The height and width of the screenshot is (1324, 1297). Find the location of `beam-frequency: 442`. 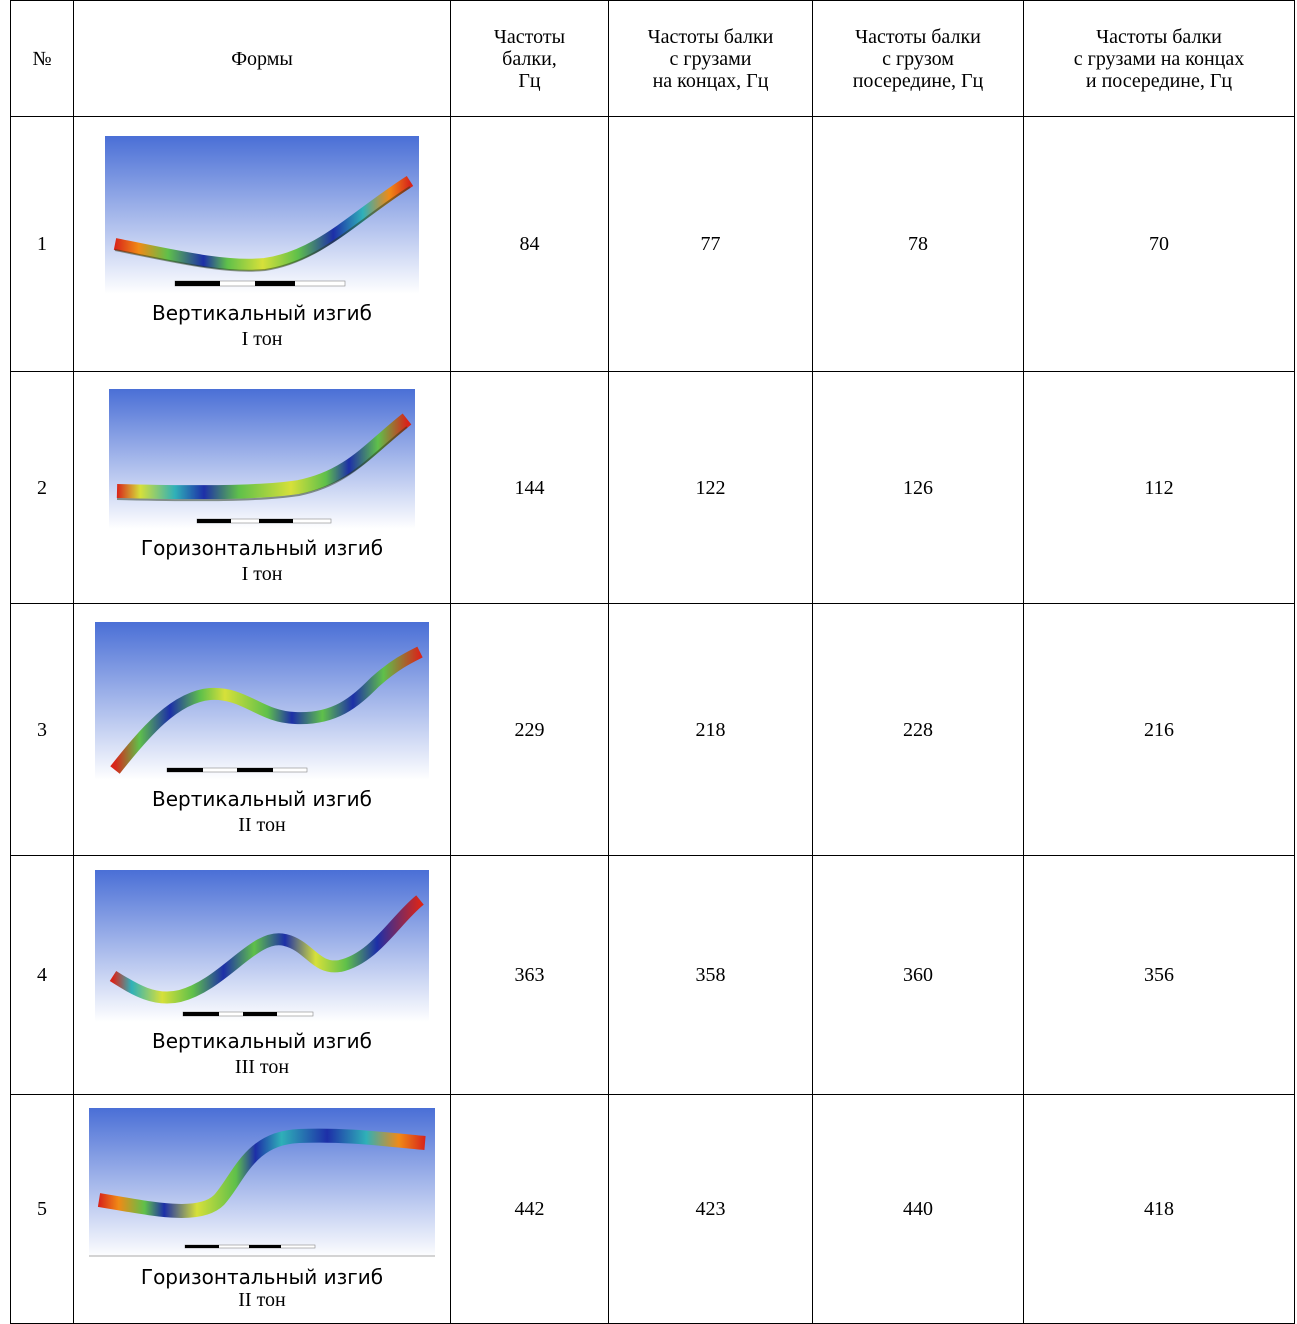

beam-frequency: 442 is located at coordinates (530, 1209).